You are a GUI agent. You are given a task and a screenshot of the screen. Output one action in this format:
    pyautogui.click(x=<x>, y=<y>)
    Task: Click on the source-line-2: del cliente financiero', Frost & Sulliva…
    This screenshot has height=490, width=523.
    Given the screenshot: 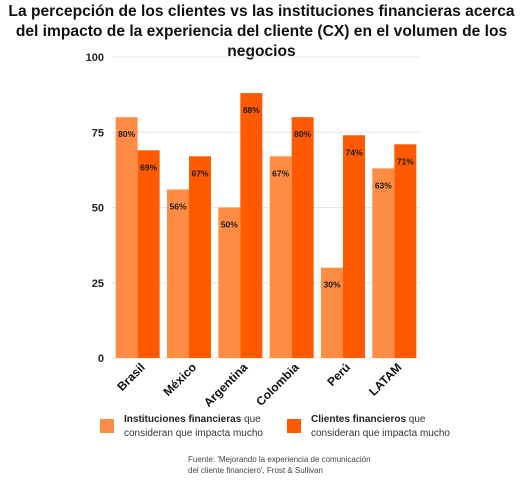 What is the action you would take?
    pyautogui.click(x=255, y=470)
    